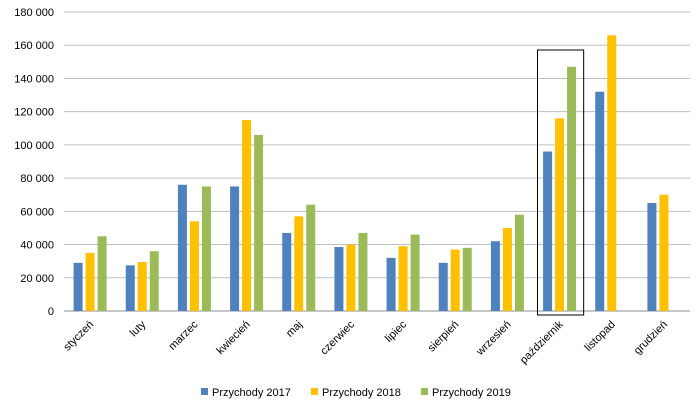 This screenshot has width=700, height=411. I want to click on y-tick-label: 180 000, so click(34, 13).